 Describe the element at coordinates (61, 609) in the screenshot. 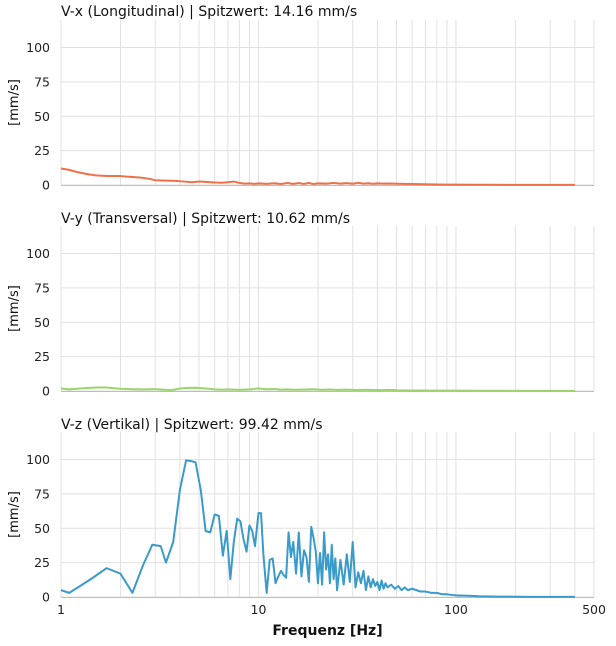

I see `x-tick-label: 1` at that location.